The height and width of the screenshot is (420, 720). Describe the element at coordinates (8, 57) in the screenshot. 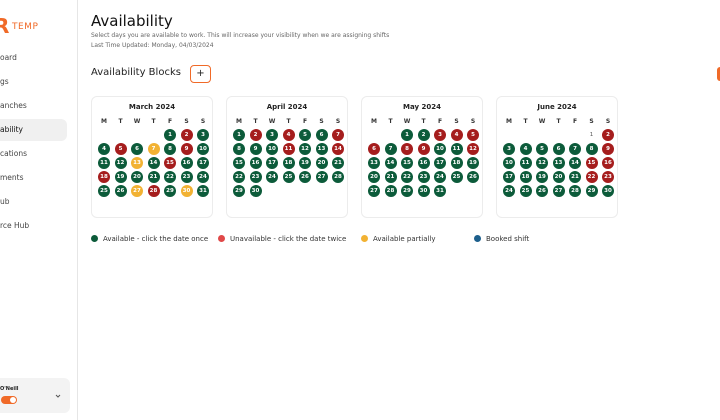

I see `nav-item: oard` at that location.